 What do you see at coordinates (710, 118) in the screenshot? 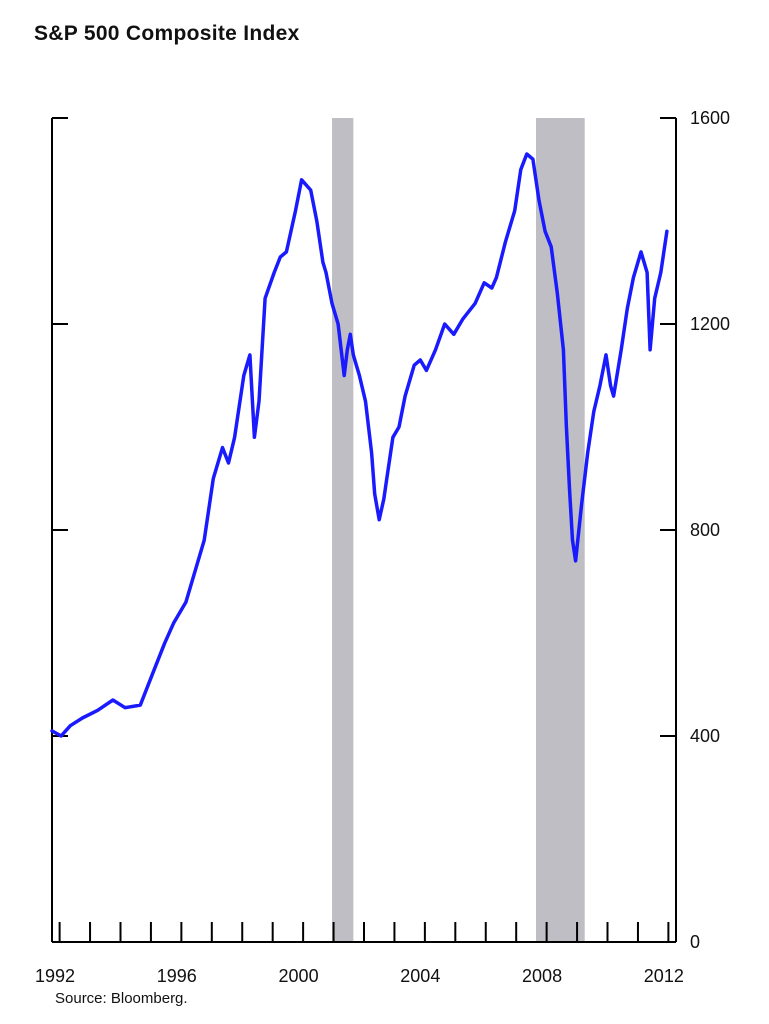
I see `y-tick-label-1600: 1600` at bounding box center [710, 118].